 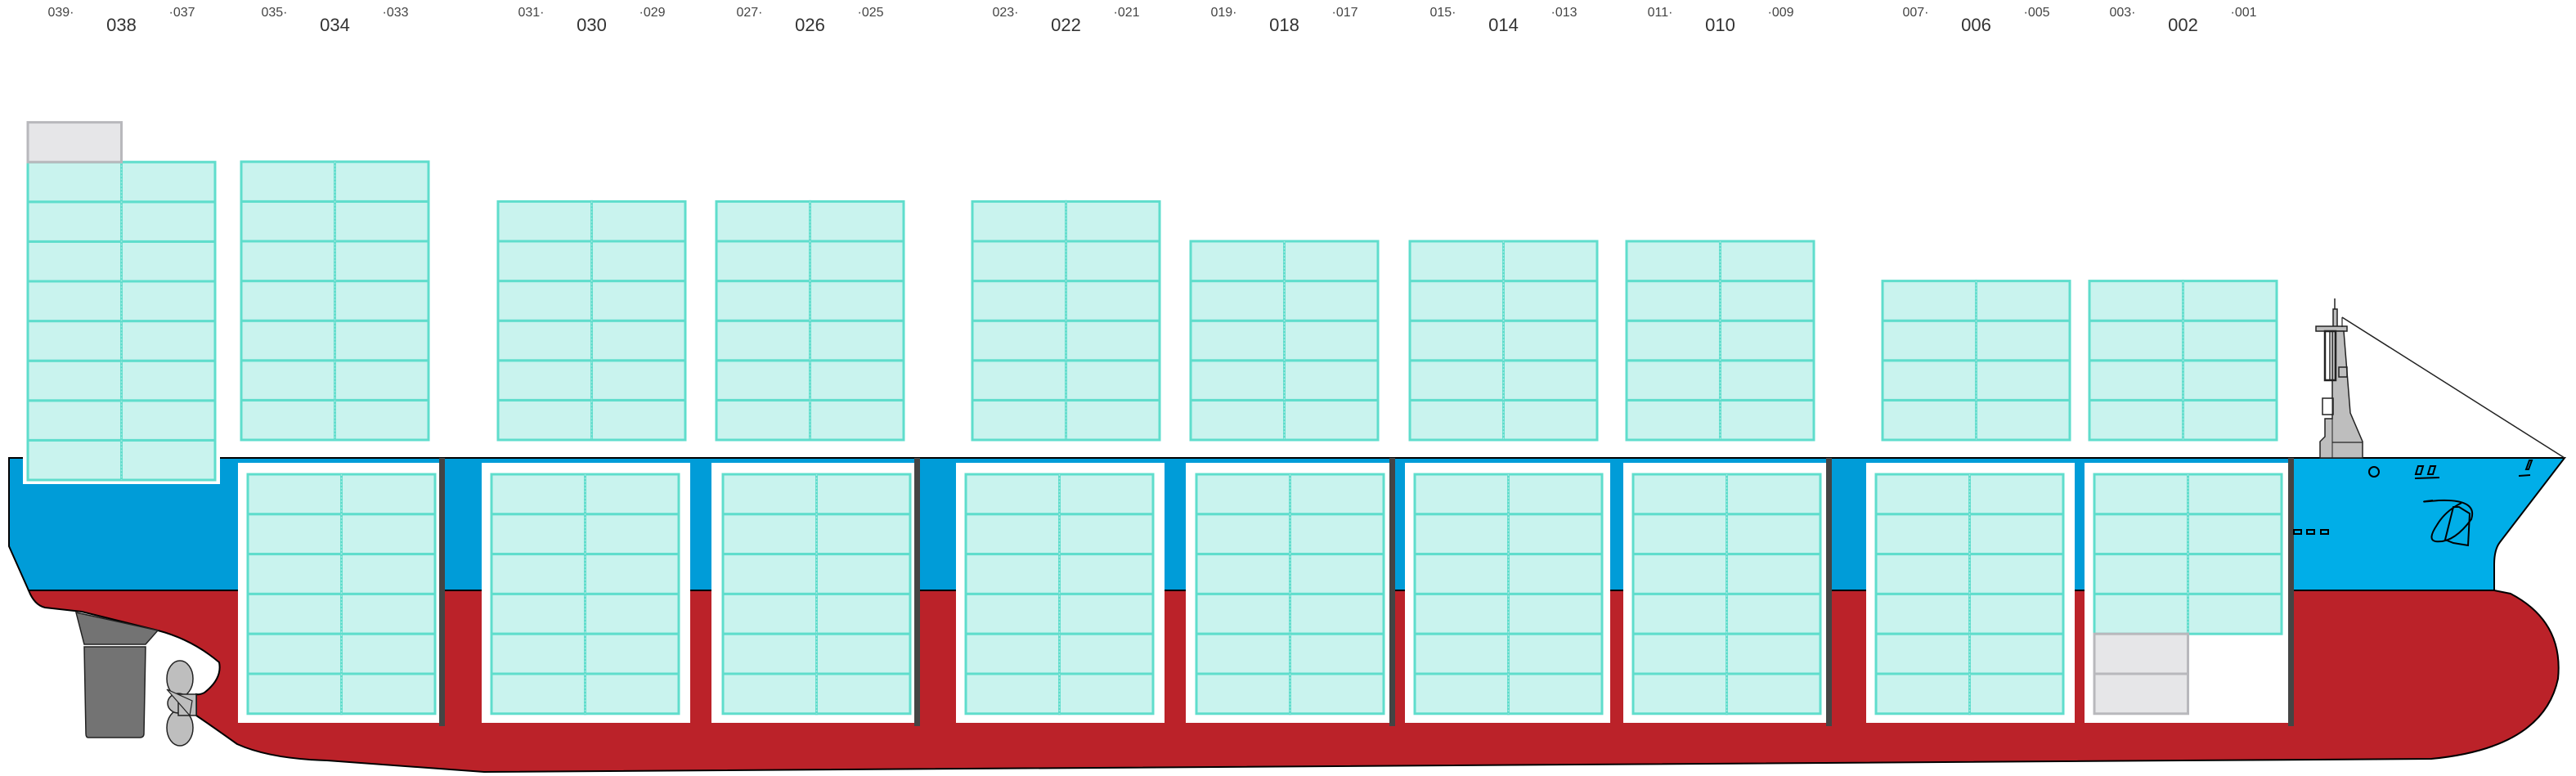 I want to click on bay-label: 034, so click(x=335, y=25).